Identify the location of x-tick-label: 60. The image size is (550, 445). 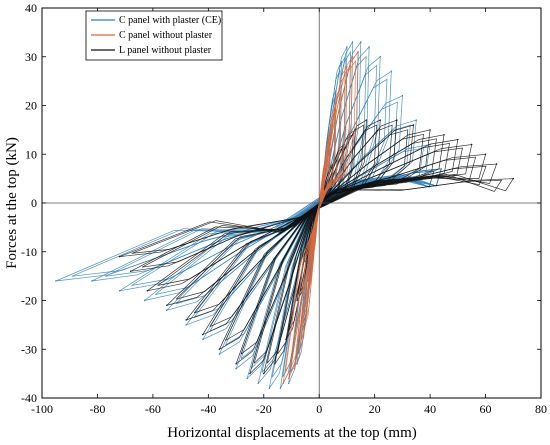
(486, 409).